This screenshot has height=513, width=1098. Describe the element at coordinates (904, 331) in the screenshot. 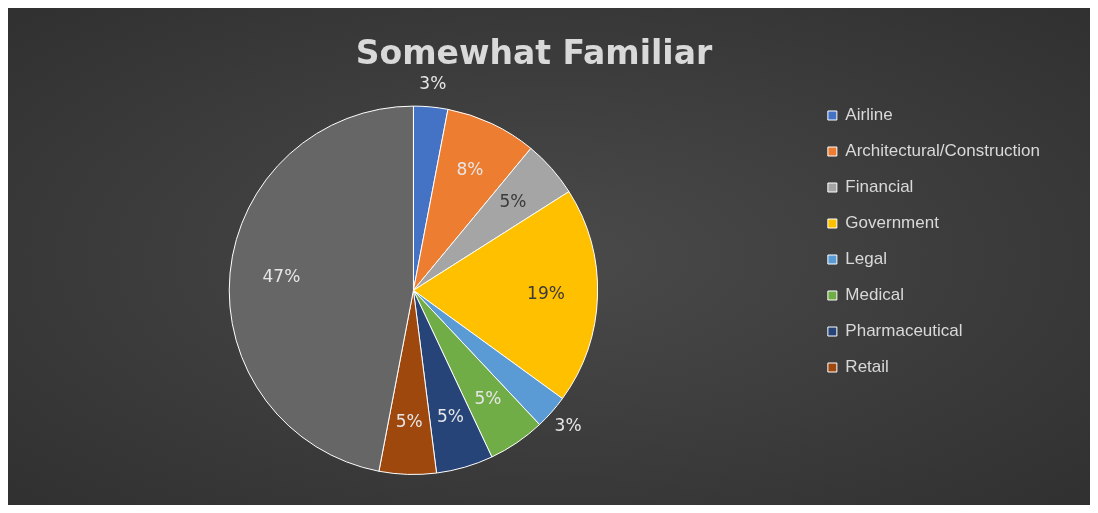

I see `legend-label: Pharmaceutical` at that location.